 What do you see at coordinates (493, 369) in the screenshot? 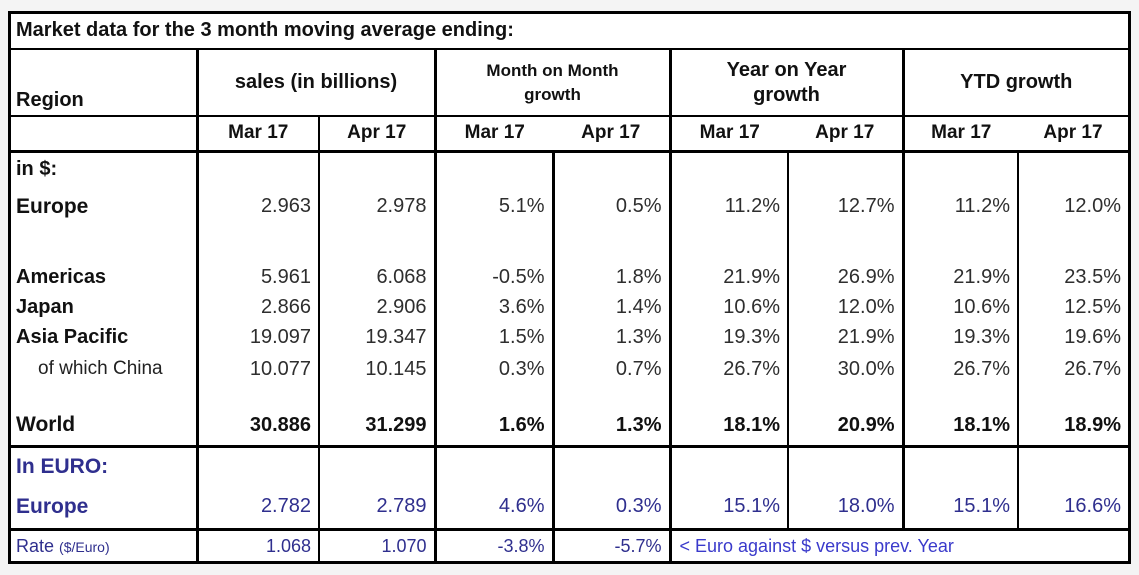
I see `china-mom-mar: 0.3%` at bounding box center [493, 369].